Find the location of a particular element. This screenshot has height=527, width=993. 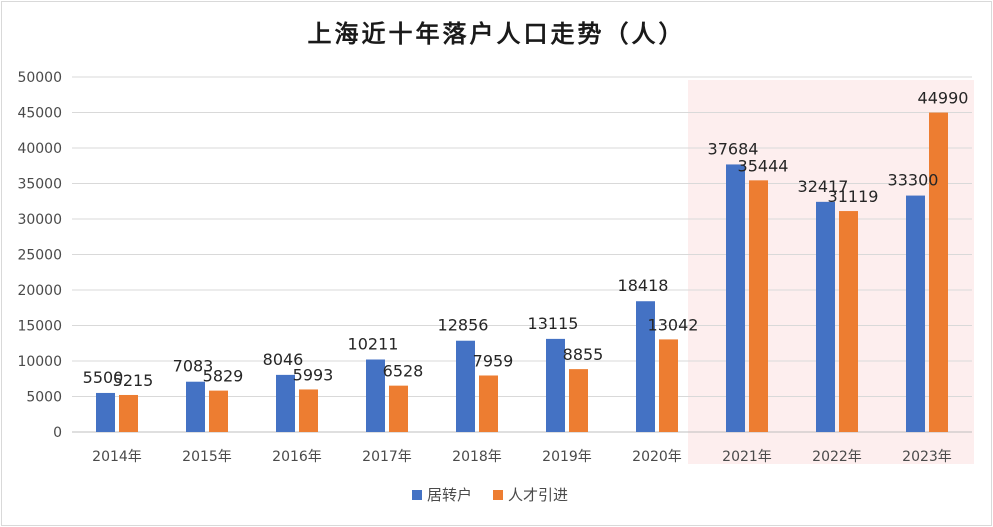

data-label: 7083 is located at coordinates (193, 366).